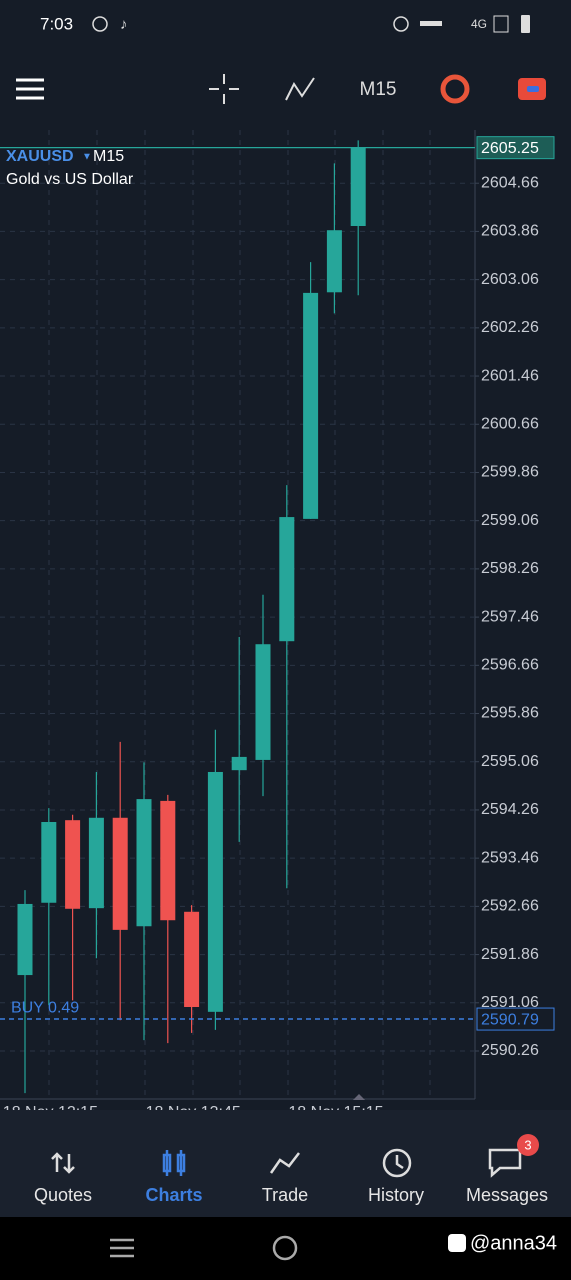 The image size is (571, 1280). I want to click on nav-items: Quotes Charts Trade History Messages, so click(291, 1195).